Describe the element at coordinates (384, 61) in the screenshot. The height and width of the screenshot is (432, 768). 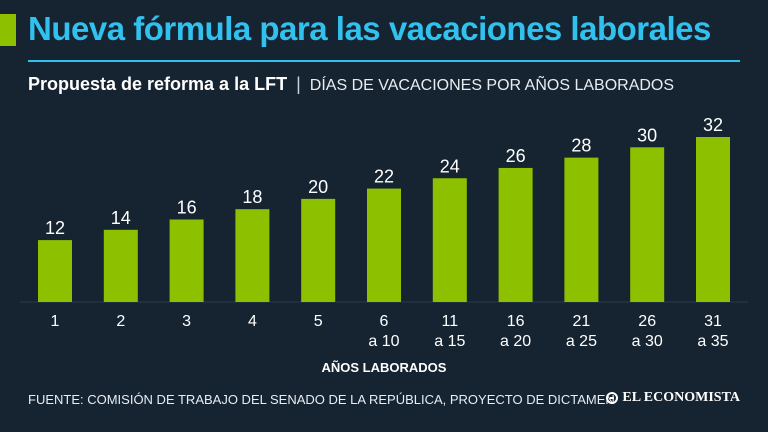
I see `title-divider` at that location.